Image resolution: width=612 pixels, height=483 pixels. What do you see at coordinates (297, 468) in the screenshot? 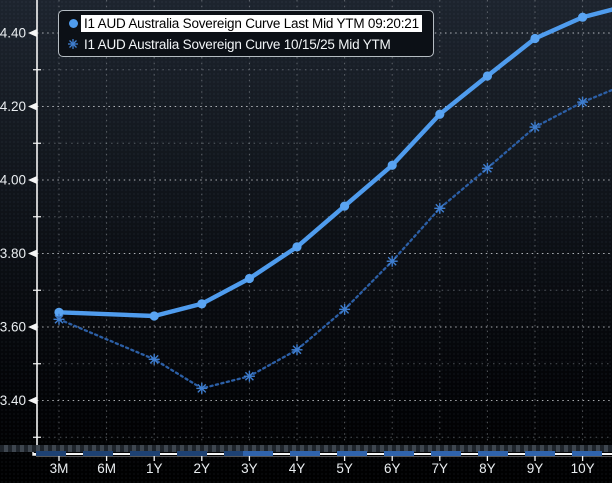
I see `x-axis-label-4Y: 4Y` at bounding box center [297, 468].